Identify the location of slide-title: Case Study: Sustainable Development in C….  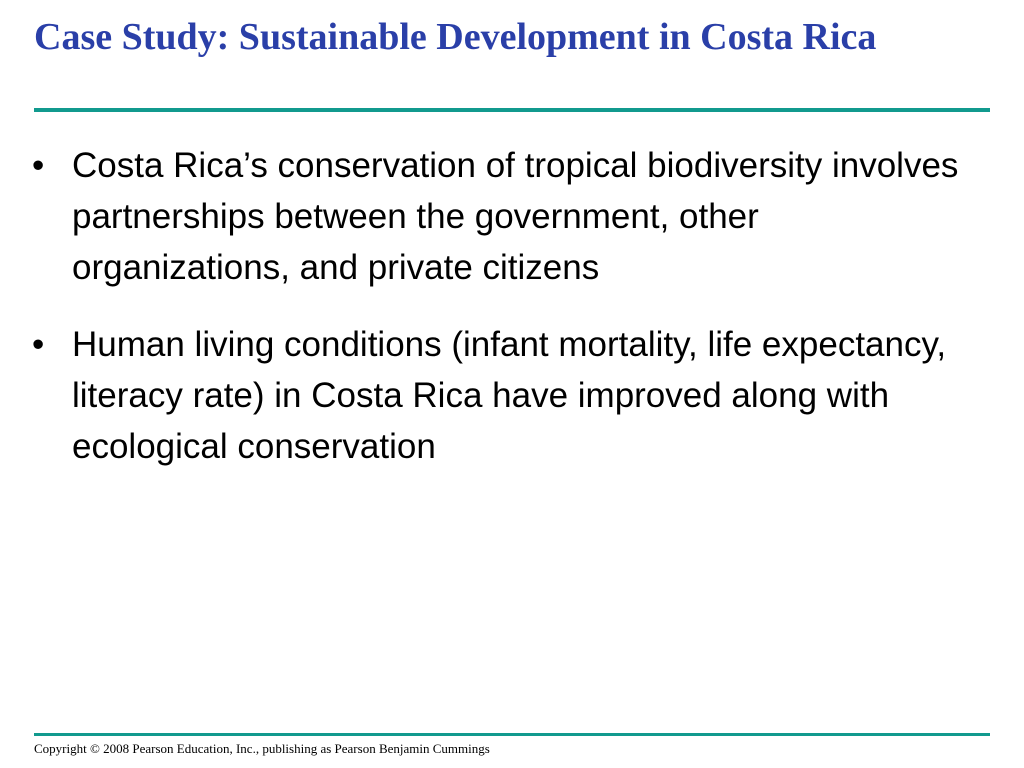
(455, 37).